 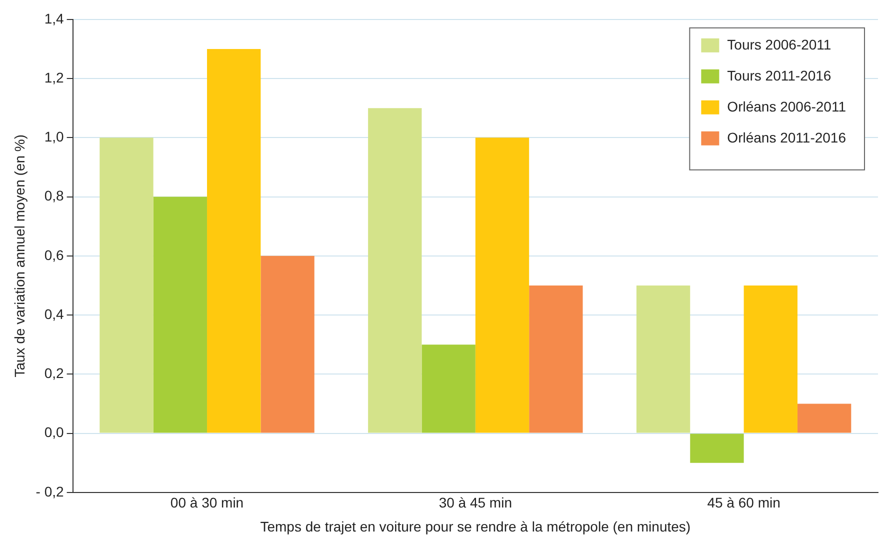 What do you see at coordinates (743, 502) in the screenshot?
I see `x-tick-label: 45 à 60 min` at bounding box center [743, 502].